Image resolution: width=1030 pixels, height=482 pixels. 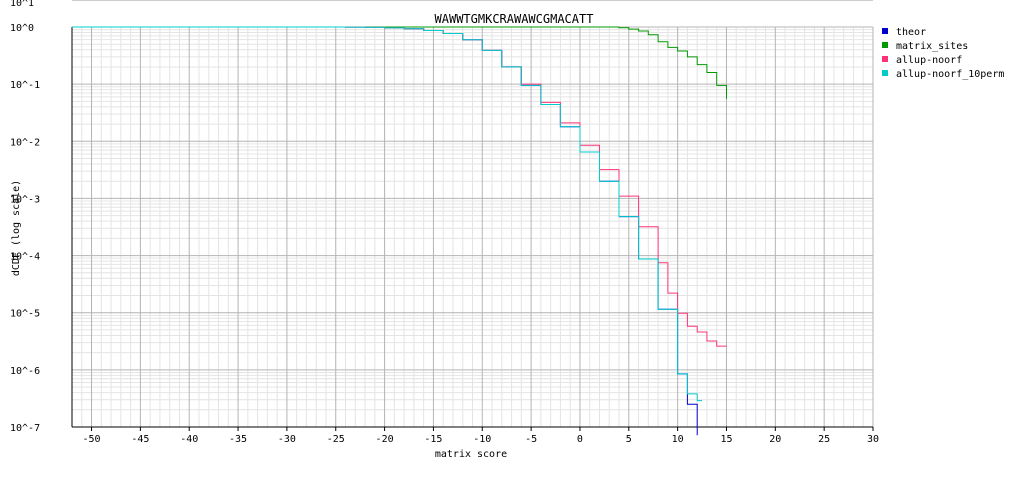 I want to click on y-tick-label: 10^-6, so click(x=25, y=371).